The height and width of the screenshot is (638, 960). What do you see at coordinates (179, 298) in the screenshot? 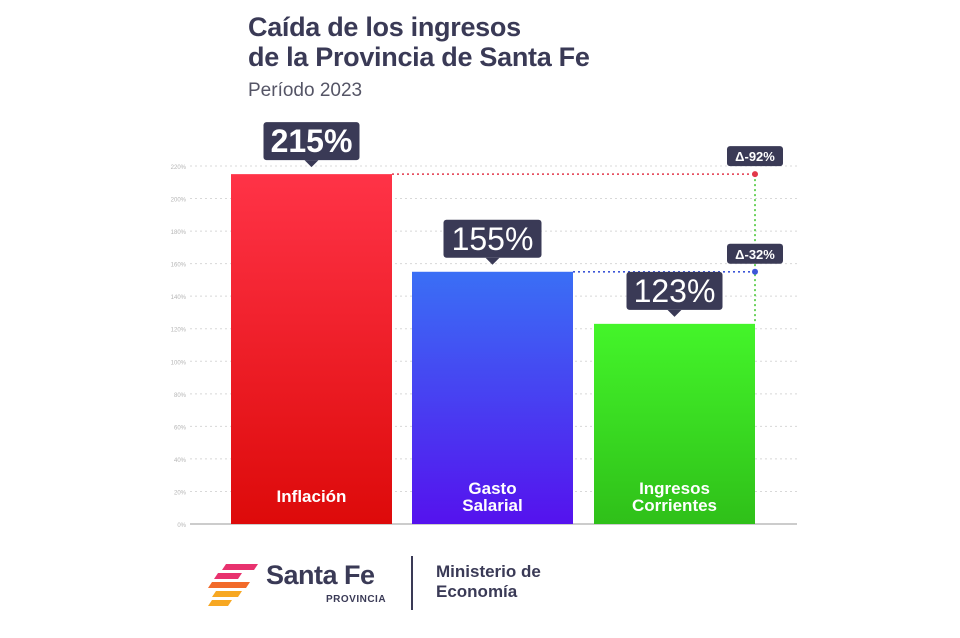
I see `y-tick-label: 140%` at bounding box center [179, 298].